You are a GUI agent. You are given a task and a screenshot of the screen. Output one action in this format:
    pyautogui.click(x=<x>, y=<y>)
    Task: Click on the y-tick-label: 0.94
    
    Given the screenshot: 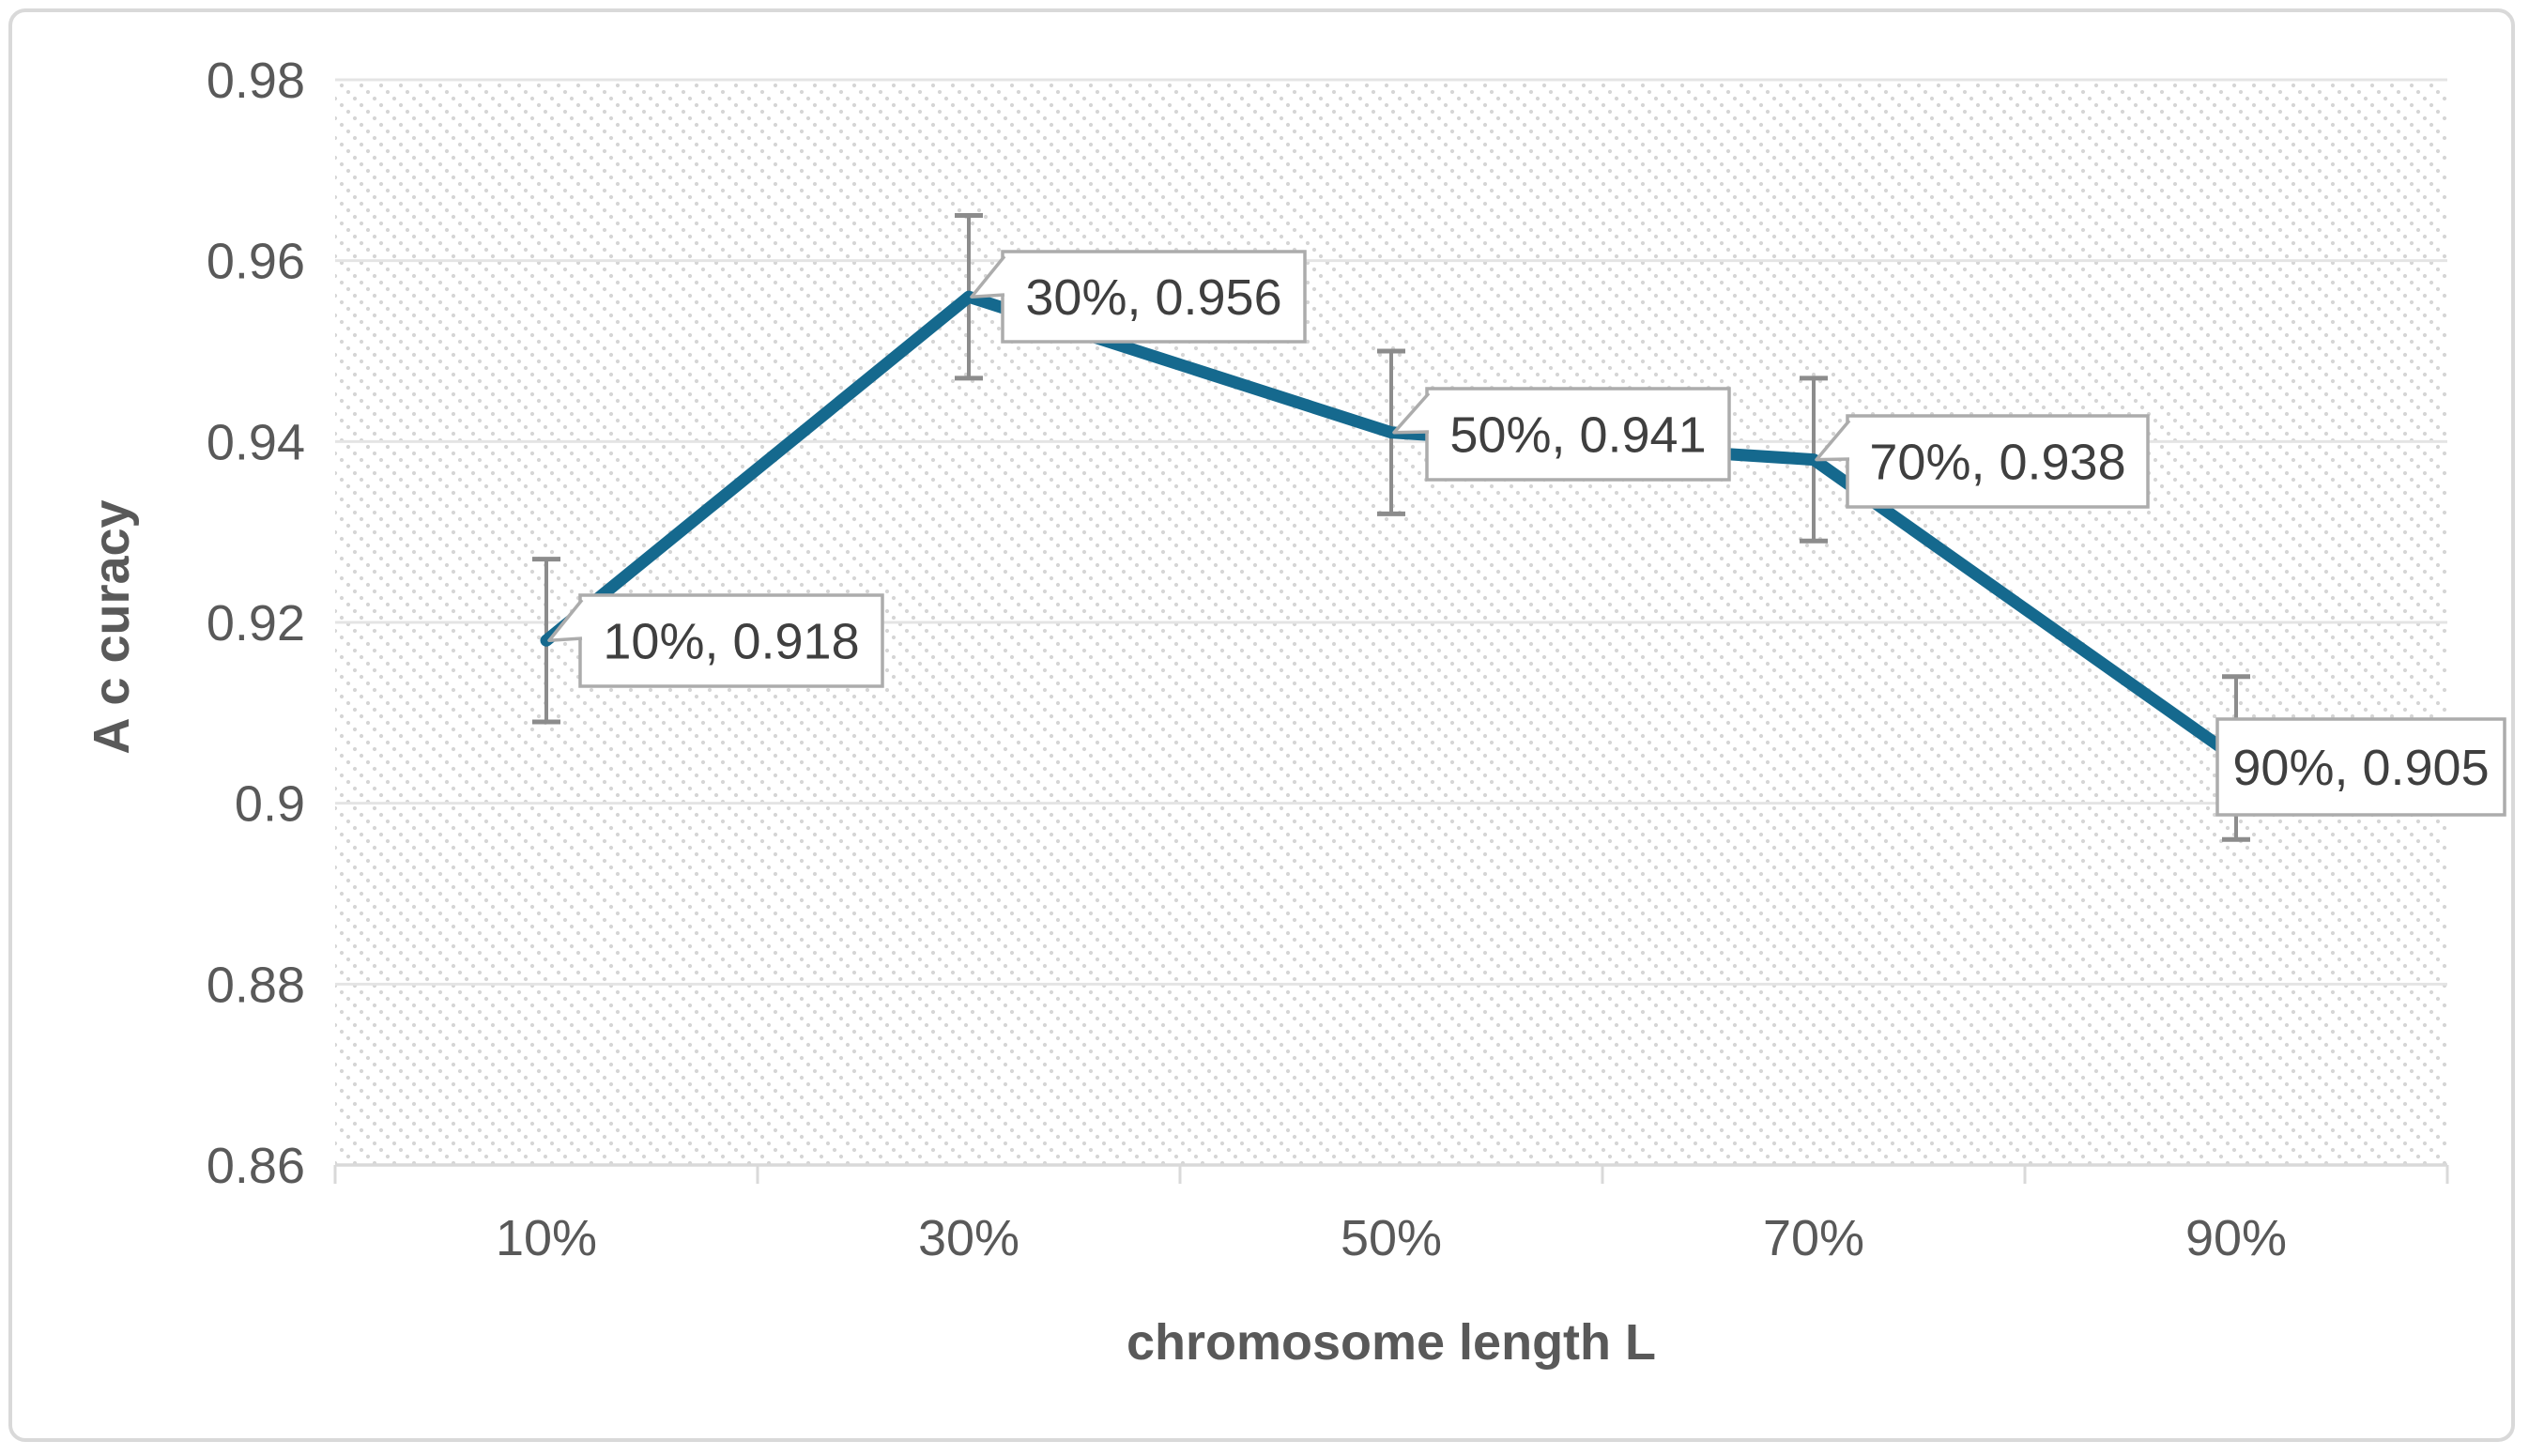 What is the action you would take?
    pyautogui.click(x=256, y=442)
    